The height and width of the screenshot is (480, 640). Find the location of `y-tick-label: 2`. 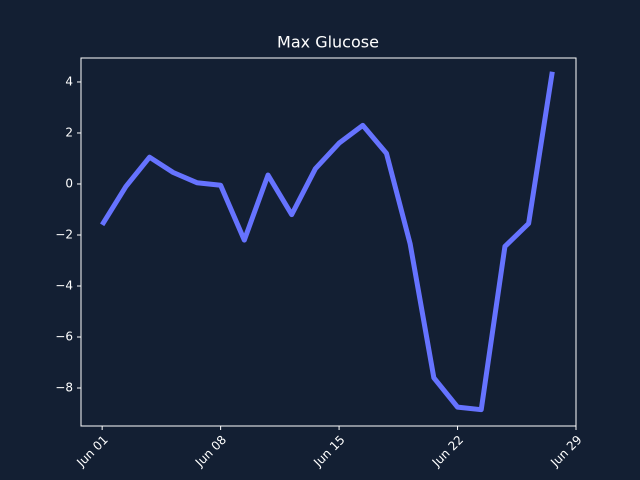

y-tick-label: 2 is located at coordinates (69, 132).